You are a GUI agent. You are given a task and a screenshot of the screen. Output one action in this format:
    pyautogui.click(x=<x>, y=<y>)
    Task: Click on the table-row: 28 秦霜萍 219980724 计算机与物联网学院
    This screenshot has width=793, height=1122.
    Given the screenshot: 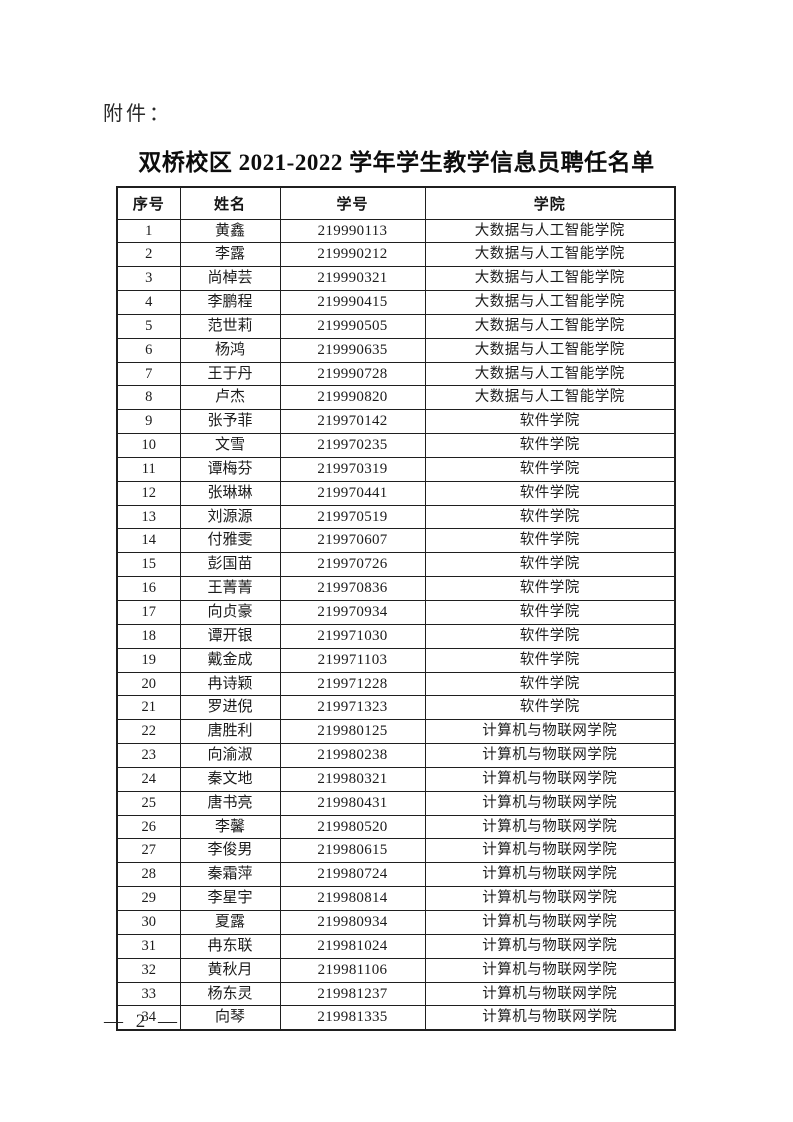 What is the action you would take?
    pyautogui.click(x=396, y=875)
    